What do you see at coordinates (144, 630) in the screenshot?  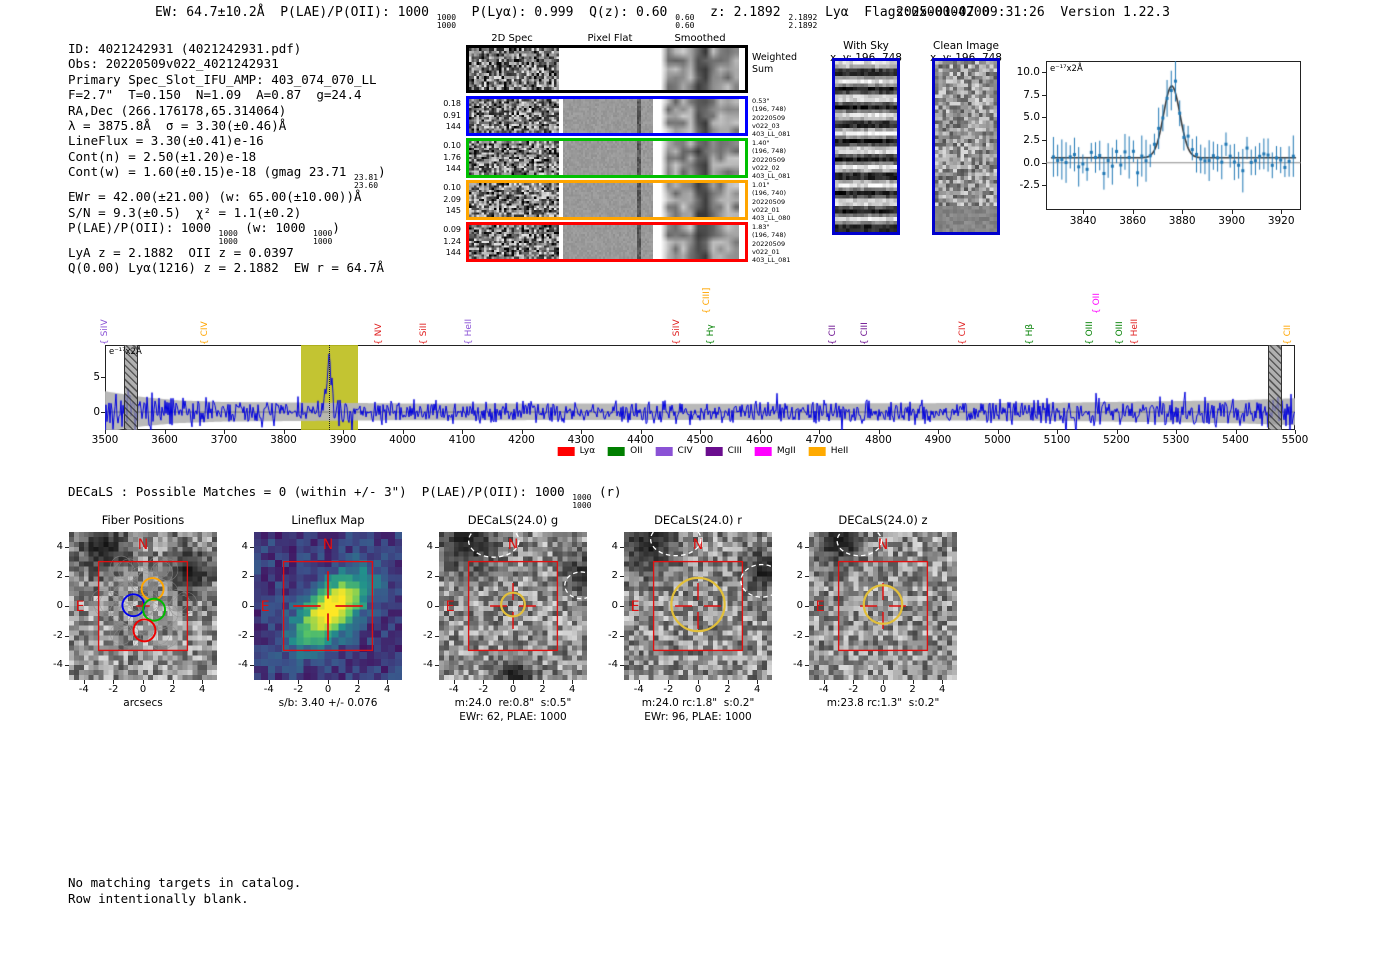 I see `selected-fiber-circle` at bounding box center [144, 630].